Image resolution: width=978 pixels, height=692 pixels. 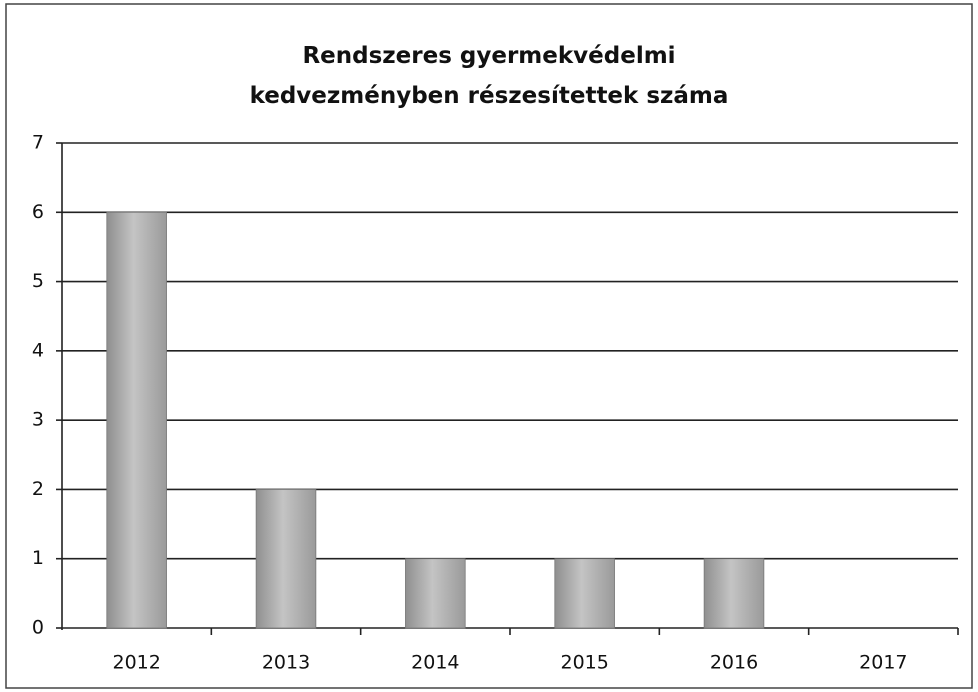 What do you see at coordinates (38, 628) in the screenshot?
I see `y-tick-label: 0` at bounding box center [38, 628].